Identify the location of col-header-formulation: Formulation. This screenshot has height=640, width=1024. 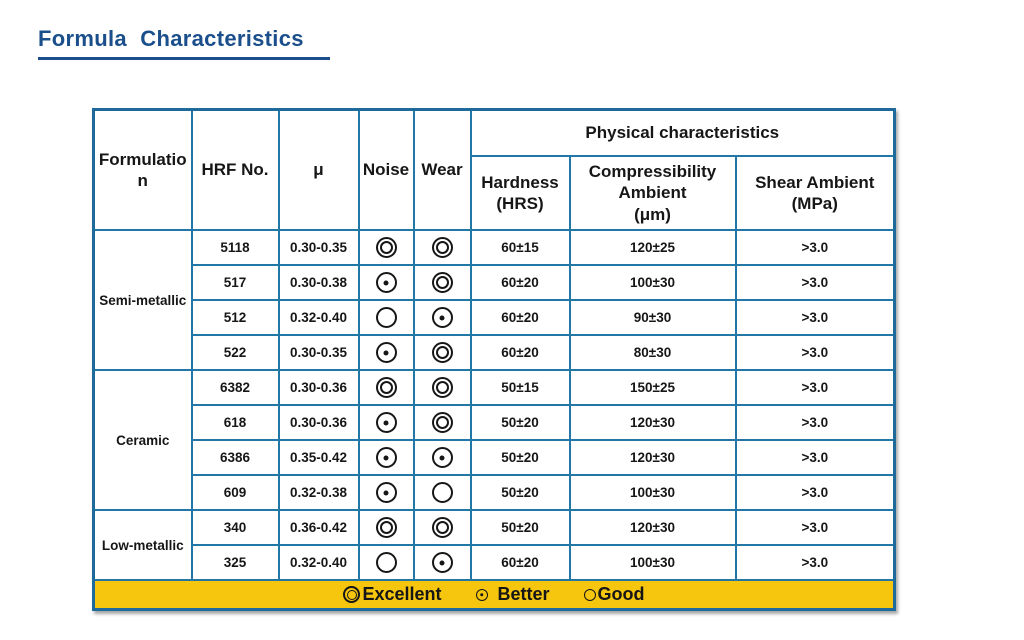
(142, 169).